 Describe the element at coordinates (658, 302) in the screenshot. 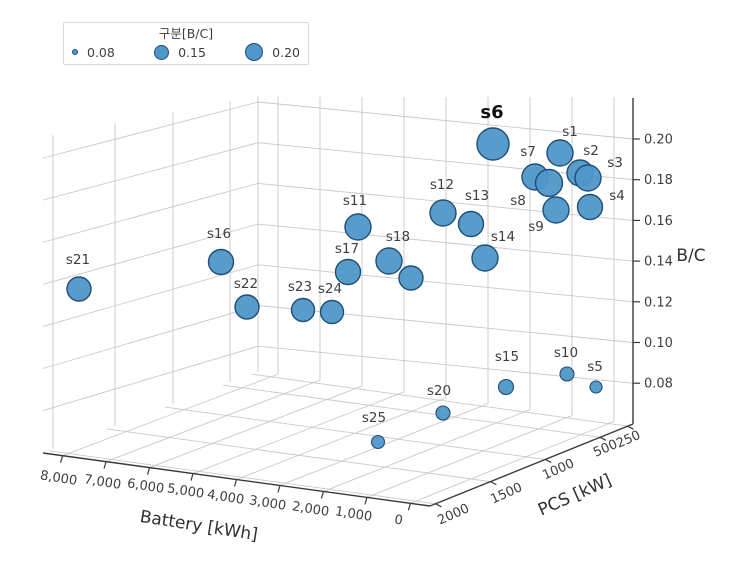

I see `z-tick-label: 0.12` at that location.